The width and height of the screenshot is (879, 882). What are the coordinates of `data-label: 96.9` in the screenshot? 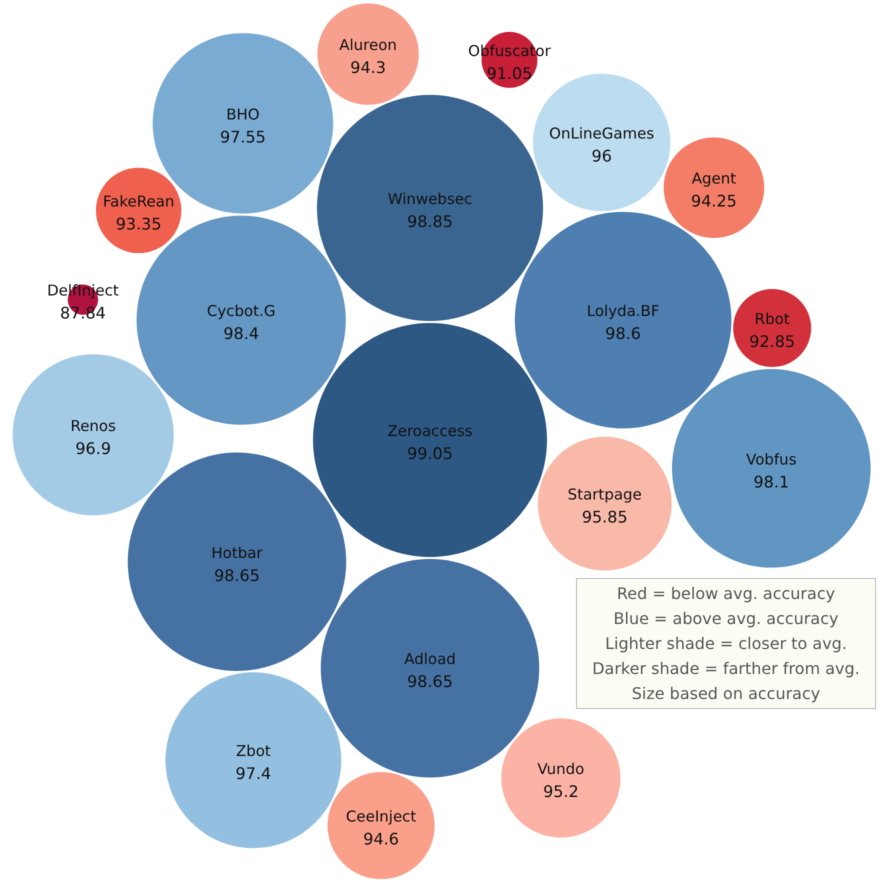 It's located at (93, 448).